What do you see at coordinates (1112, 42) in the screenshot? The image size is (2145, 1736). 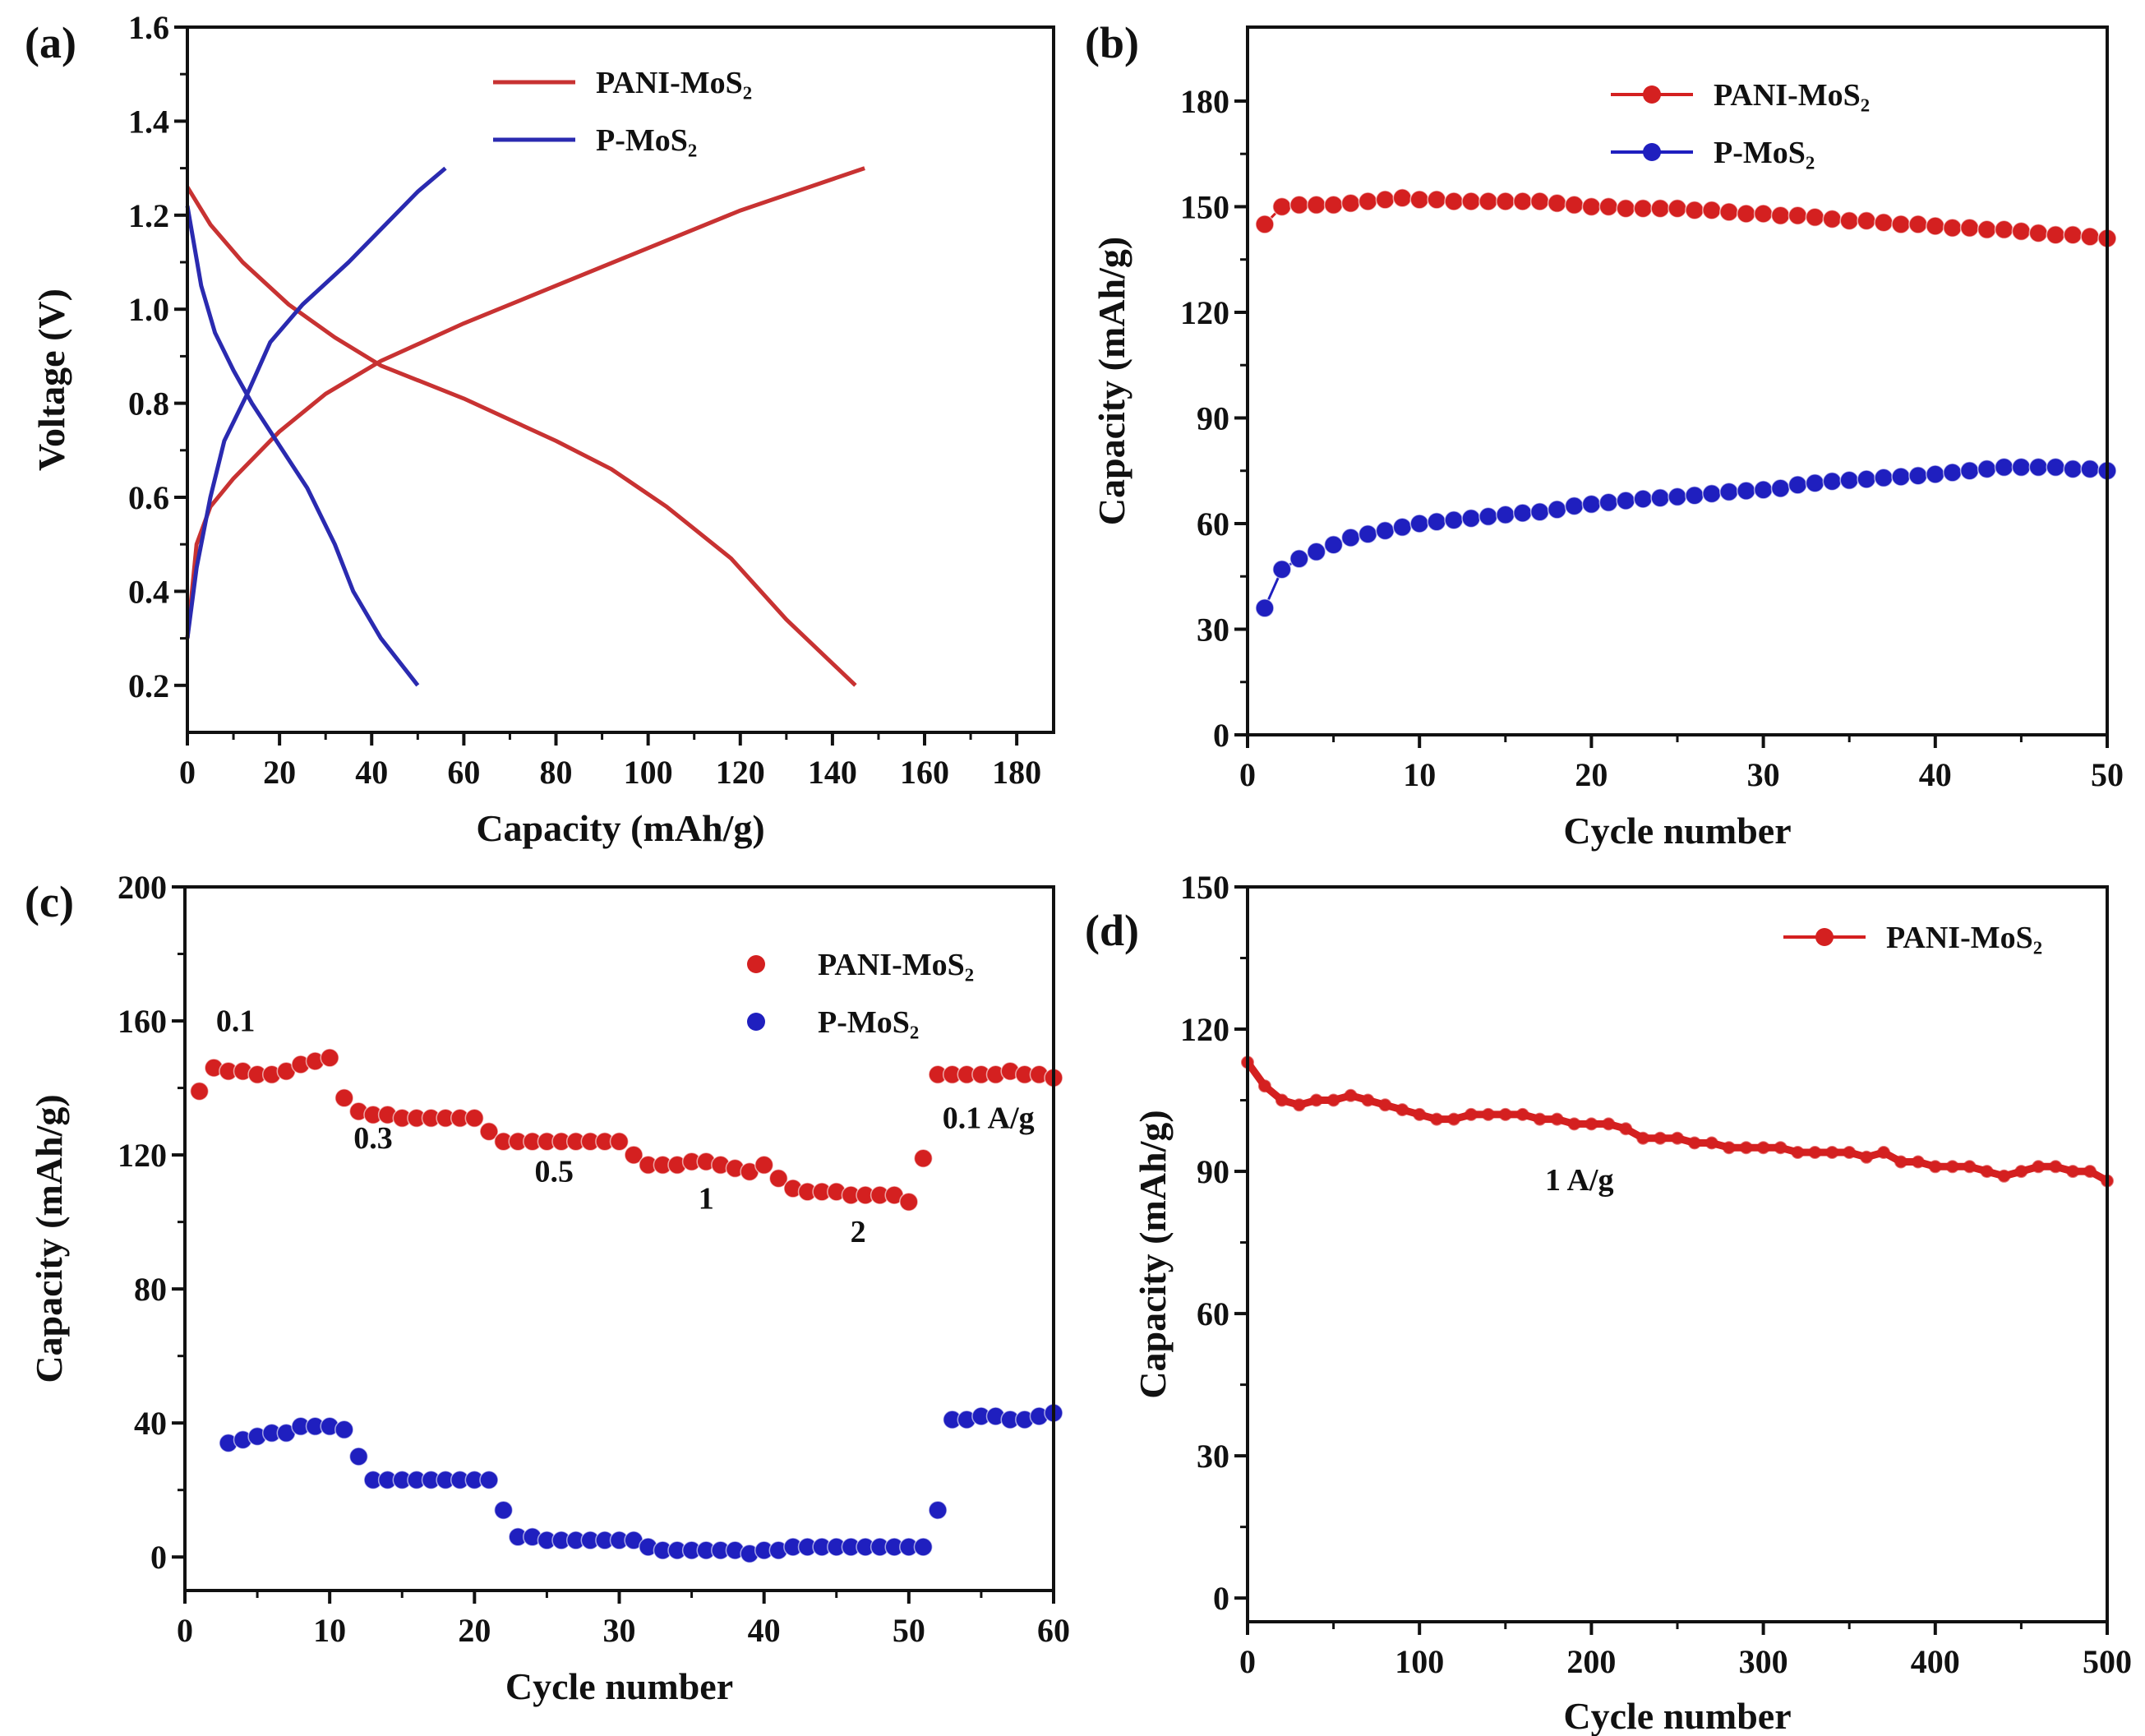 I see `panel-label: (b)` at bounding box center [1112, 42].